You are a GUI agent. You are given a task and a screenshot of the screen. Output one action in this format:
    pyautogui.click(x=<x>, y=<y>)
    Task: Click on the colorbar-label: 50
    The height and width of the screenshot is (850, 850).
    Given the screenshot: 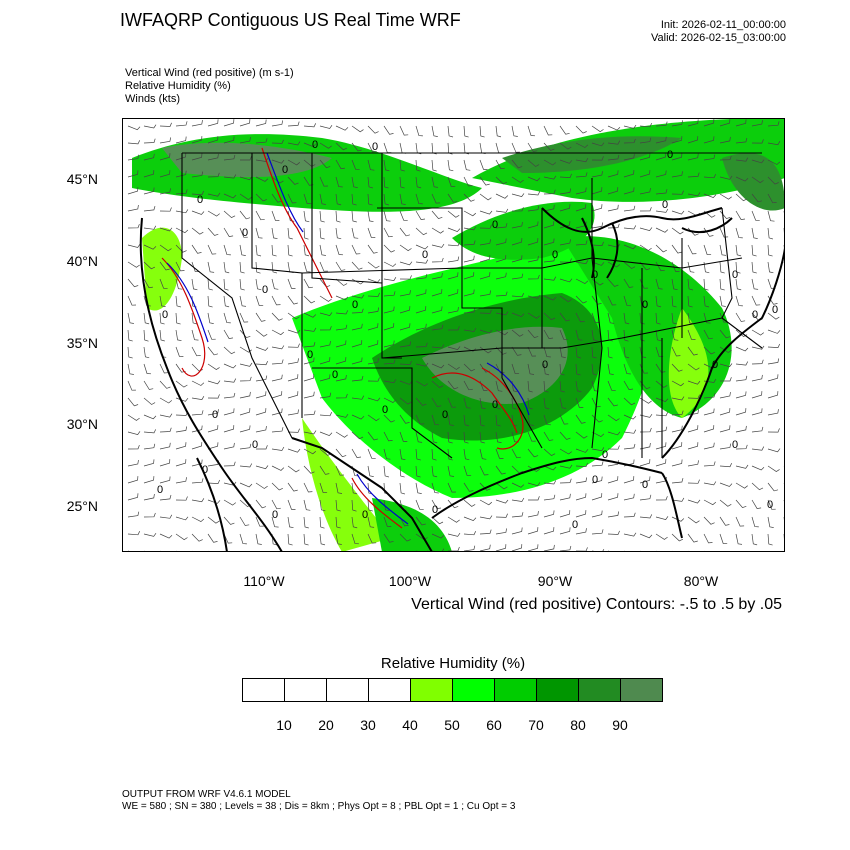 What is the action you would take?
    pyautogui.click(x=452, y=725)
    